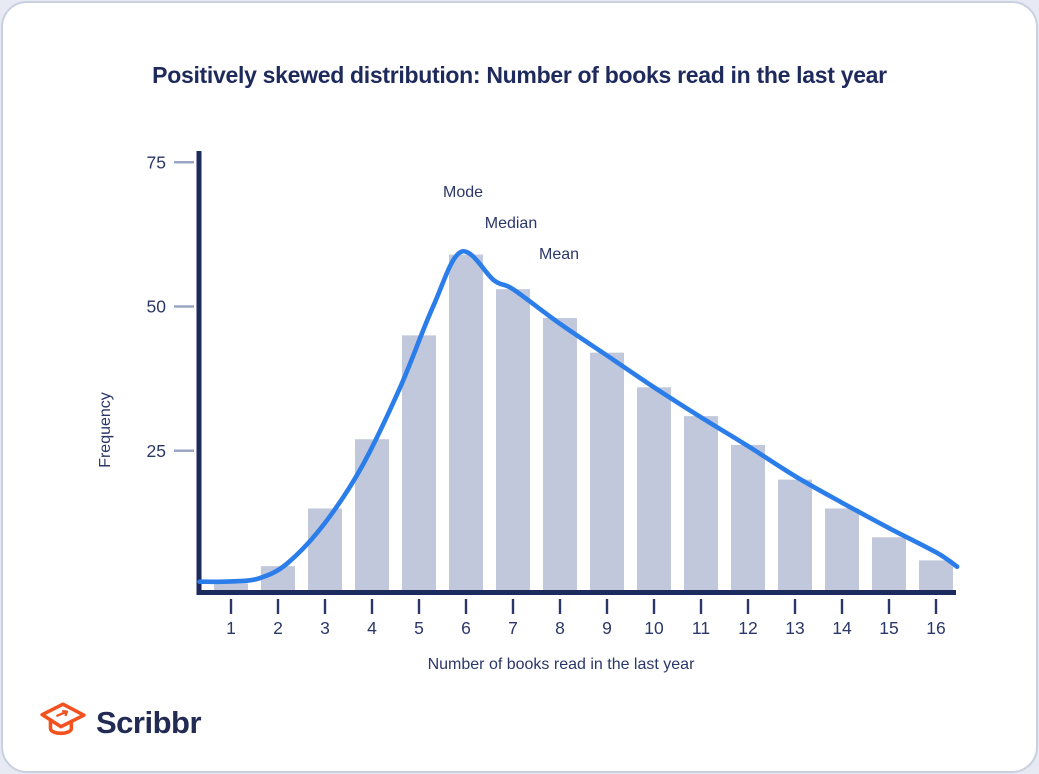 Image resolution: width=1039 pixels, height=774 pixels. Describe the element at coordinates (62, 713) in the screenshot. I see `cap-tassel-arrow` at that location.